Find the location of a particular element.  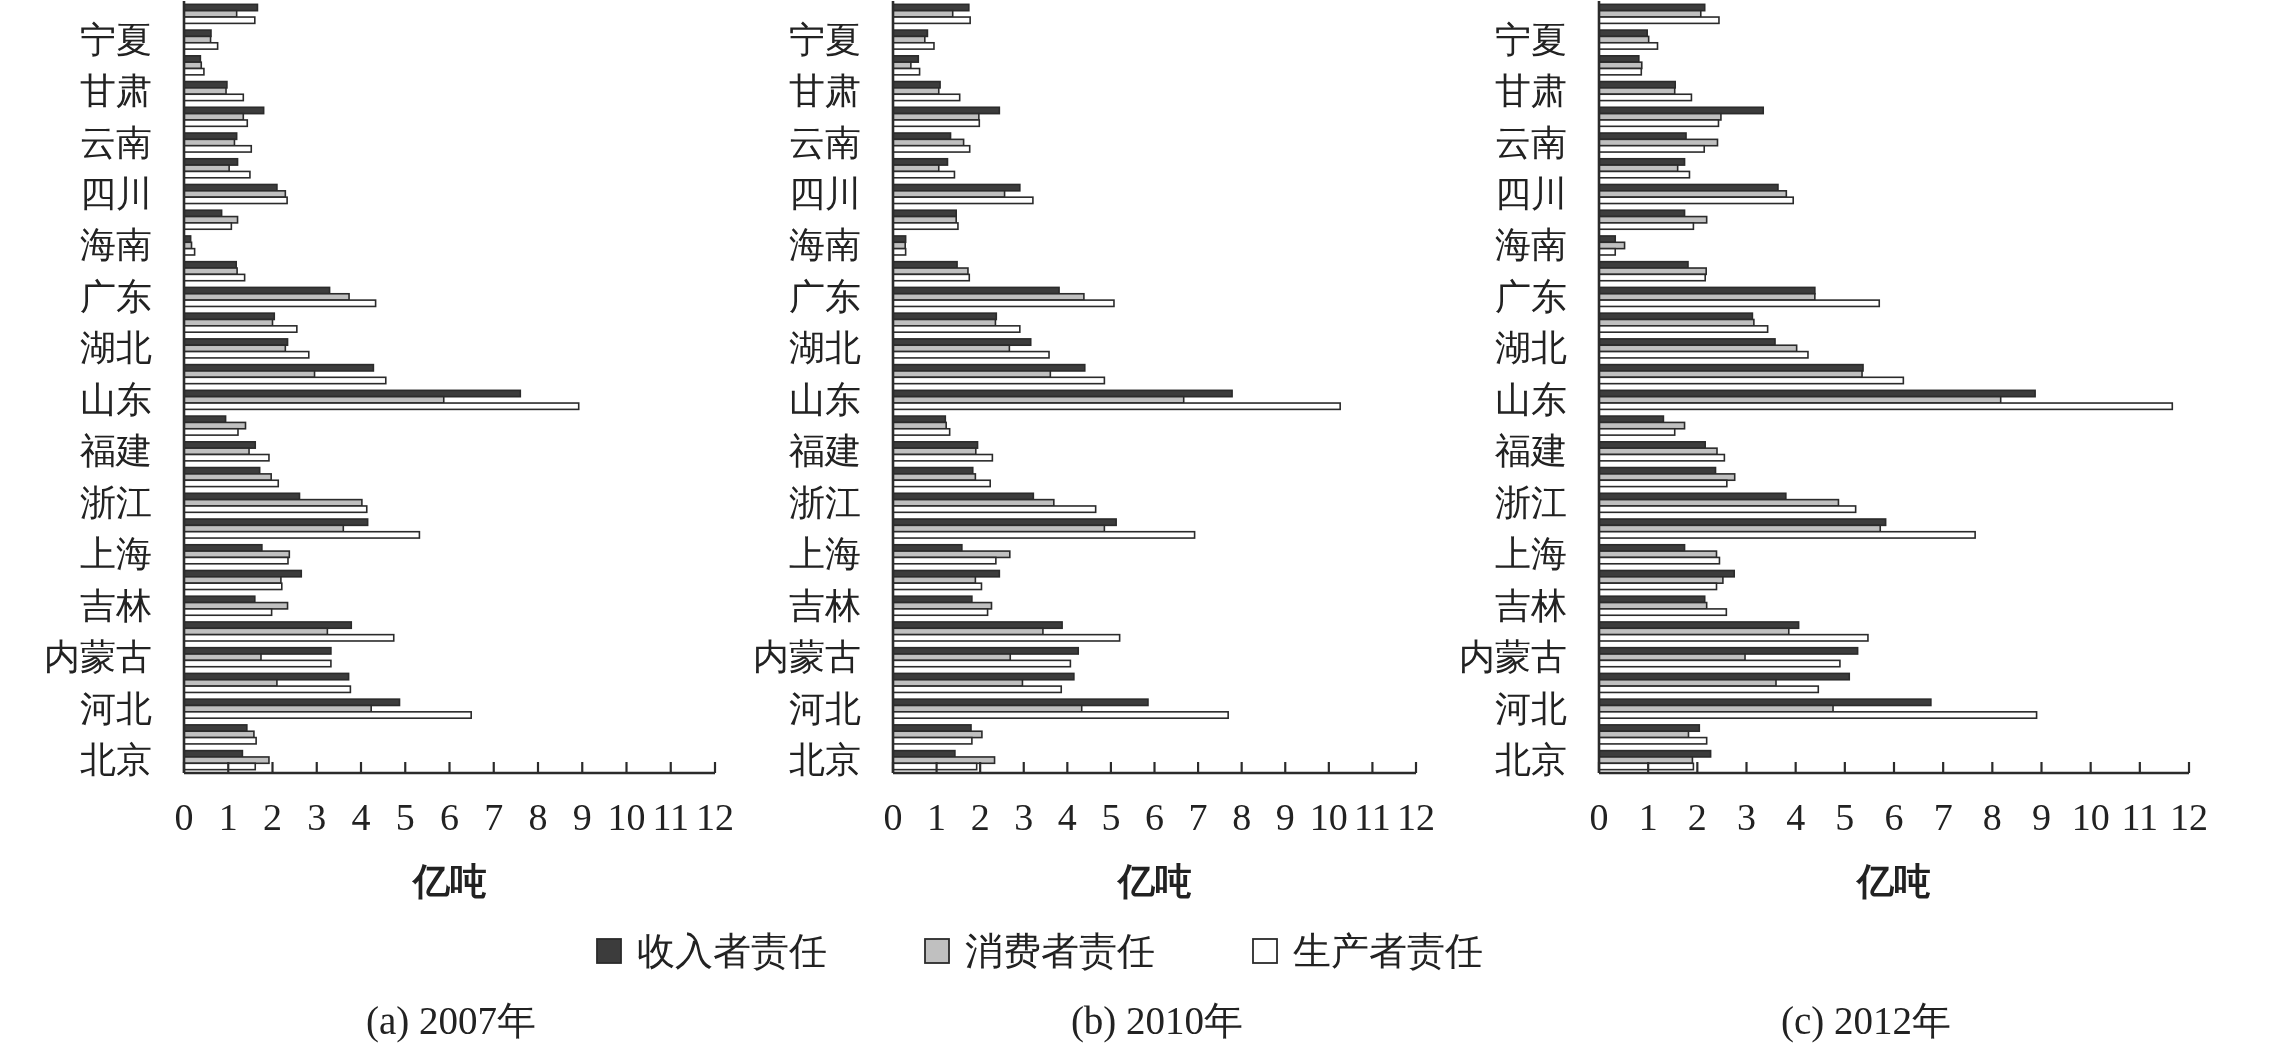

legend-label: 收入者责任 is located at coordinates (732, 951).